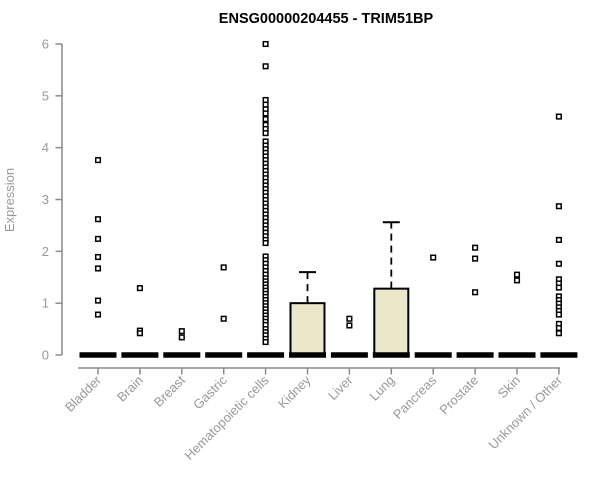 The width and height of the screenshot is (600, 500). Describe the element at coordinates (475, 355) in the screenshot. I see `median-prostate` at that location.